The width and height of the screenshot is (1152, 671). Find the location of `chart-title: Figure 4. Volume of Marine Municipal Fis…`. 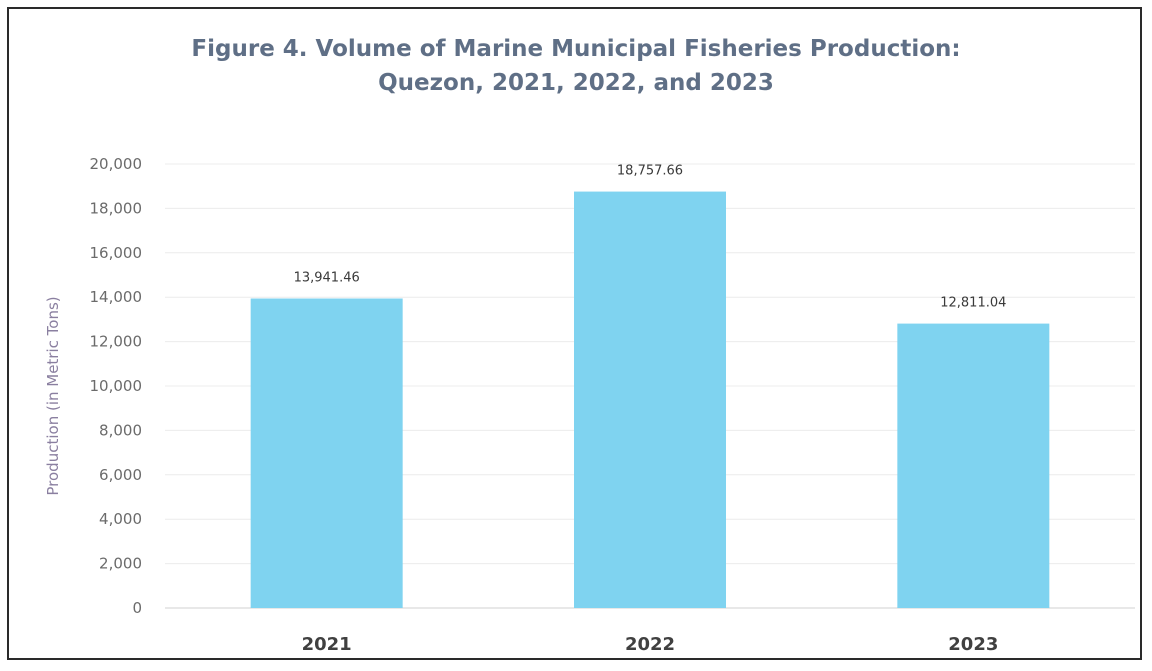

chart-title: Figure 4. Volume of Marine Municipal Fis… is located at coordinates (576, 66).